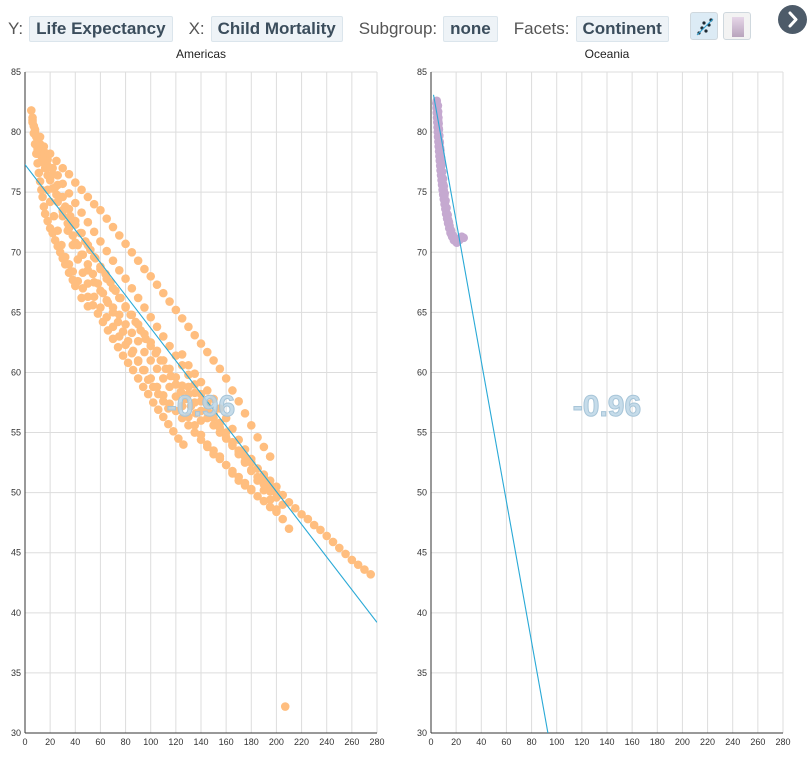 This screenshot has width=812, height=762. Describe the element at coordinates (622, 29) in the screenshot. I see `facets-selector: Continent` at that location.